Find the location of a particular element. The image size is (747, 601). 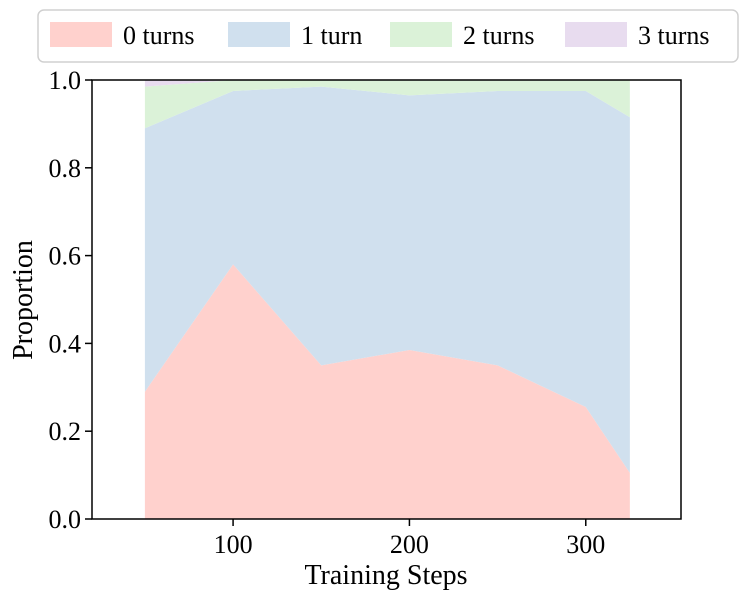

x-axis-label: Training Steps is located at coordinates (385, 575).